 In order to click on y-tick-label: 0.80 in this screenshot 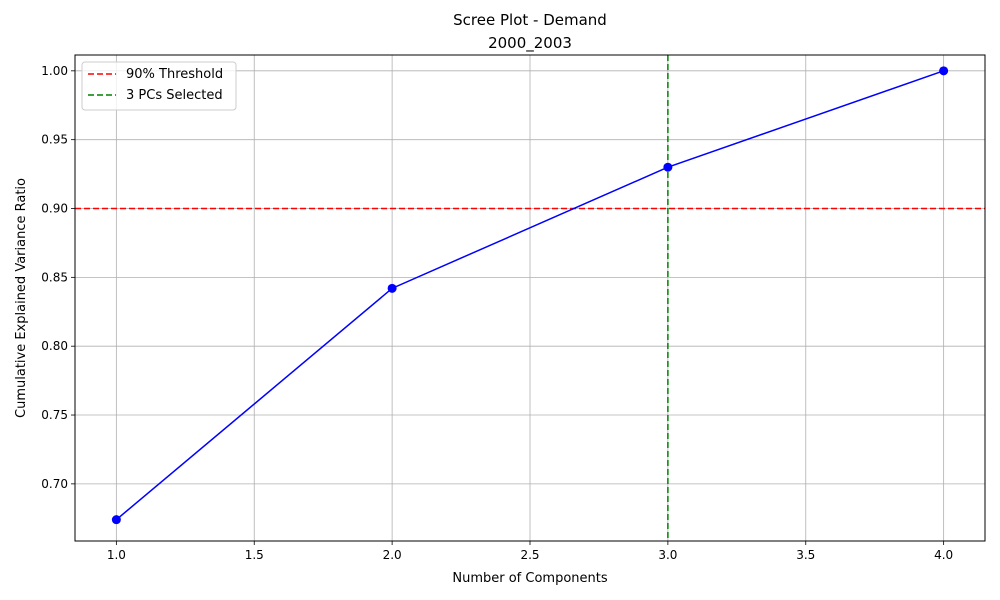, I will do `click(54, 346)`.